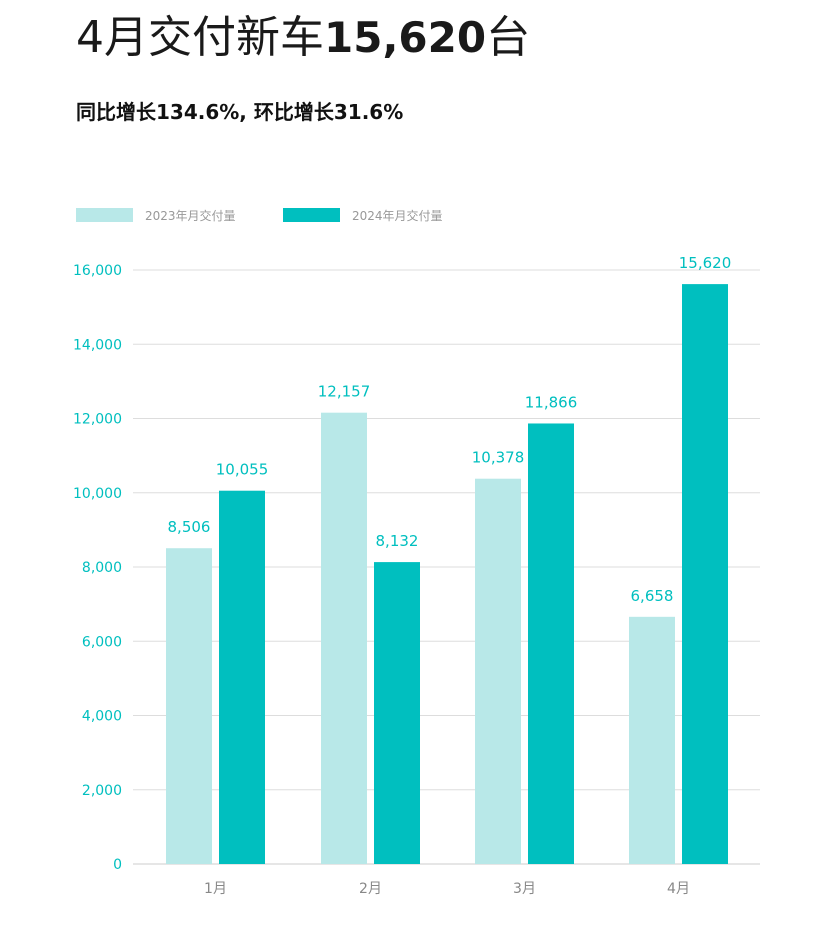  What do you see at coordinates (102, 717) in the screenshot?
I see `y-tick-label: 4,000` at bounding box center [102, 717].